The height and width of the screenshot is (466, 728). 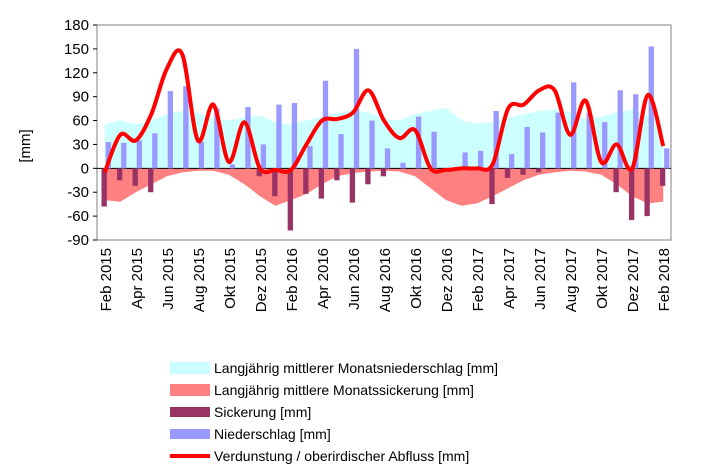 I want to click on y-tick-label: -90, so click(x=78, y=240).